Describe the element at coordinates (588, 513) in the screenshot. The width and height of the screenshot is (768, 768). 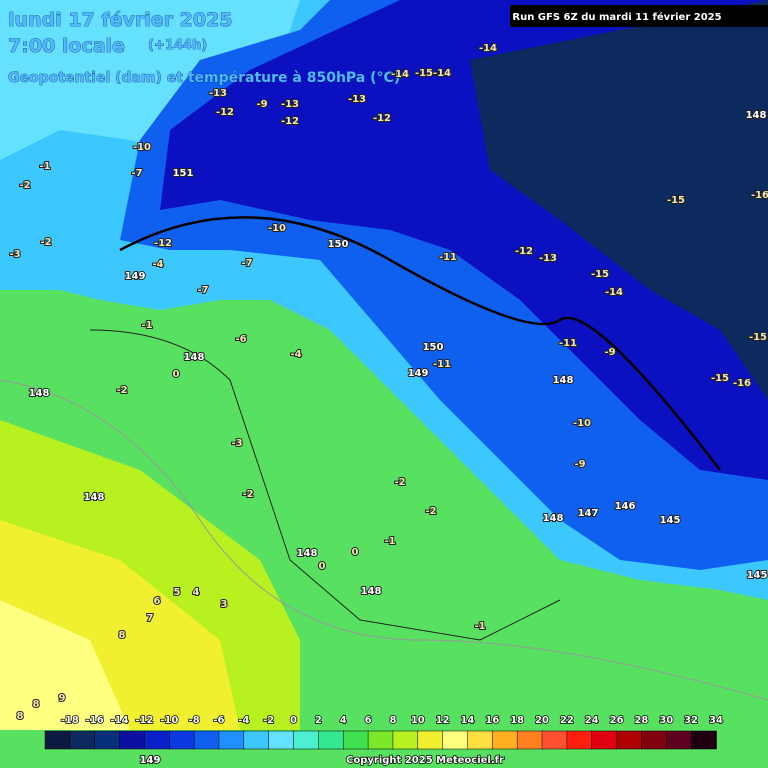
I see `geopotential-label: 147` at that location.